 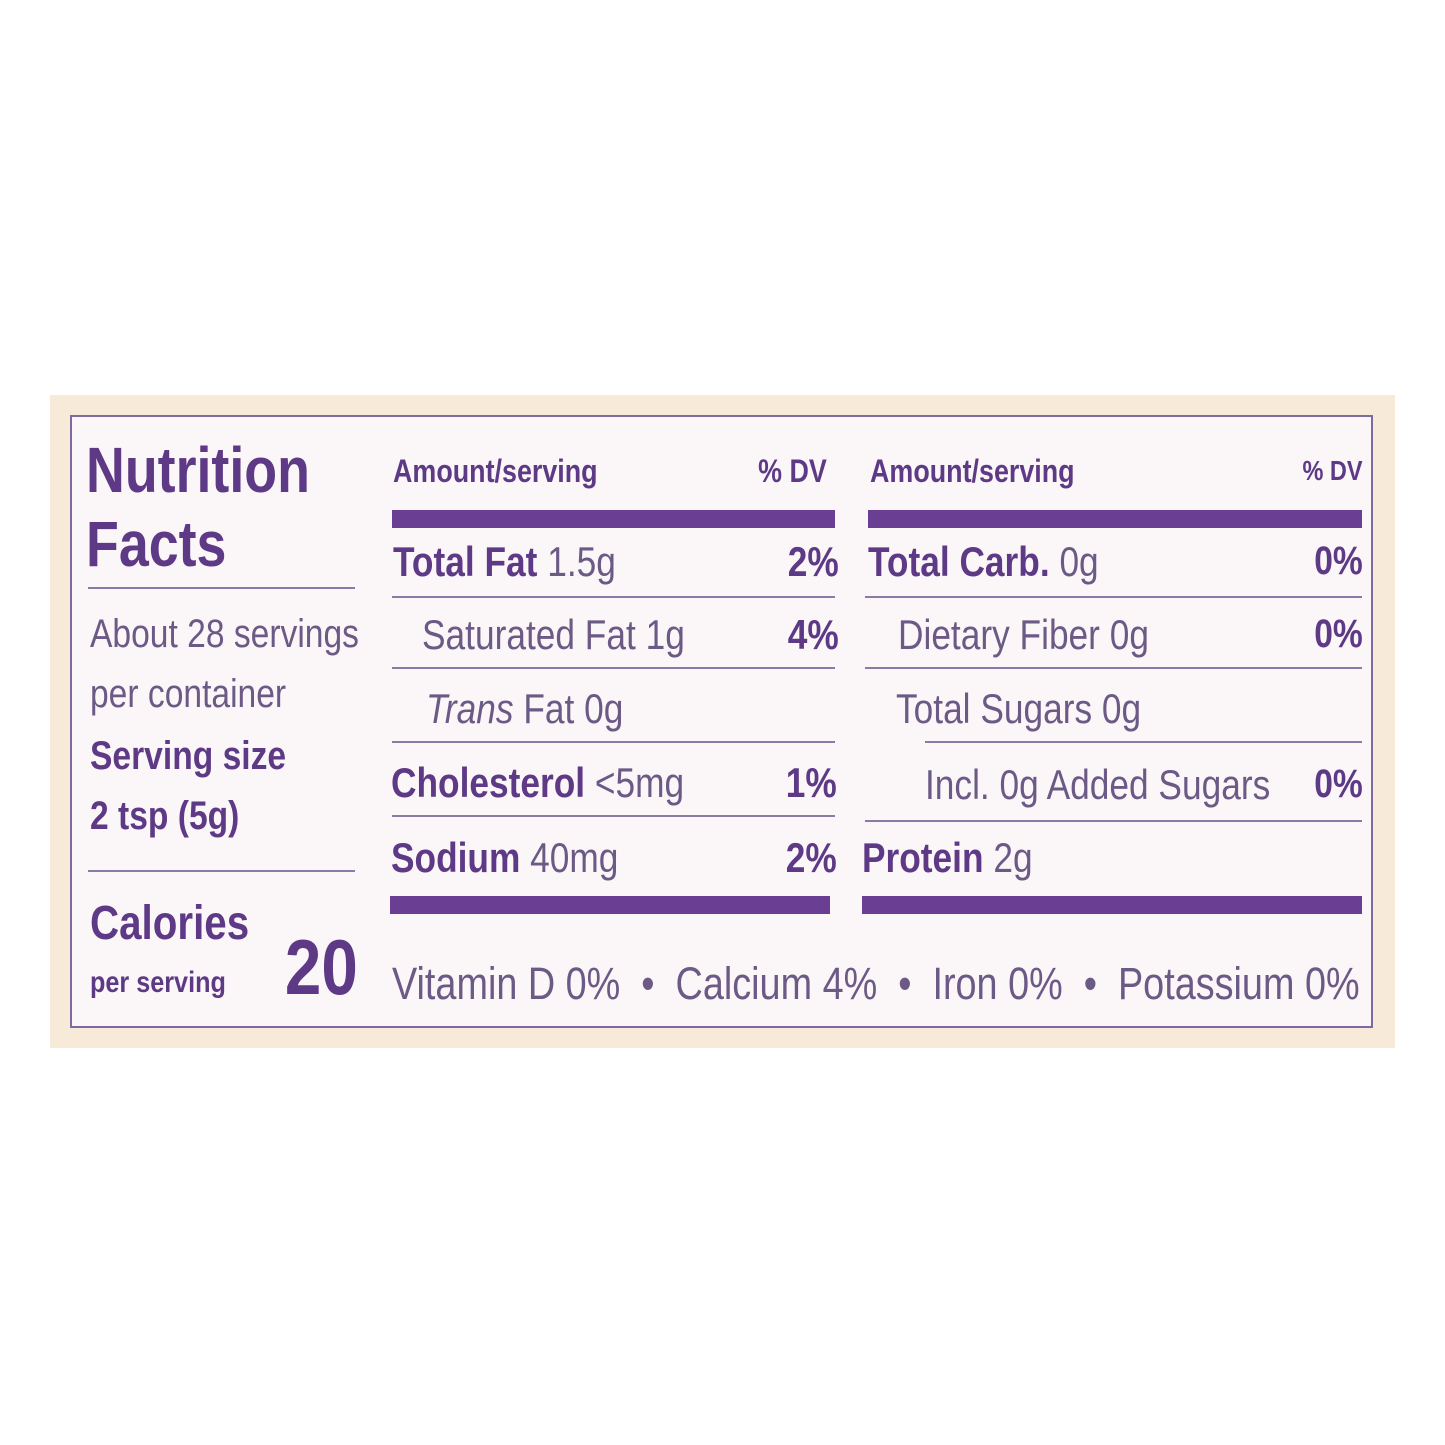 What do you see at coordinates (488, 782) in the screenshot?
I see `nutrient: Cholesterol` at bounding box center [488, 782].